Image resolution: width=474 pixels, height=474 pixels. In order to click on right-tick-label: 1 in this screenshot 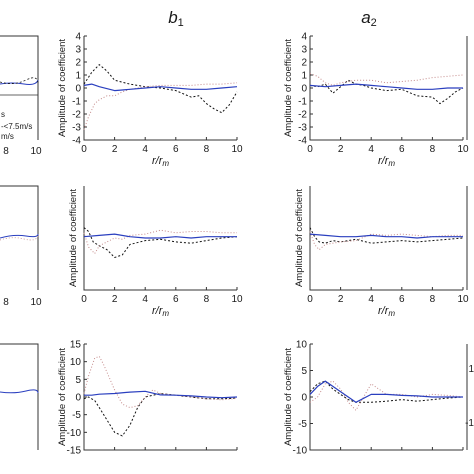, I will do `click(471, 369)`.